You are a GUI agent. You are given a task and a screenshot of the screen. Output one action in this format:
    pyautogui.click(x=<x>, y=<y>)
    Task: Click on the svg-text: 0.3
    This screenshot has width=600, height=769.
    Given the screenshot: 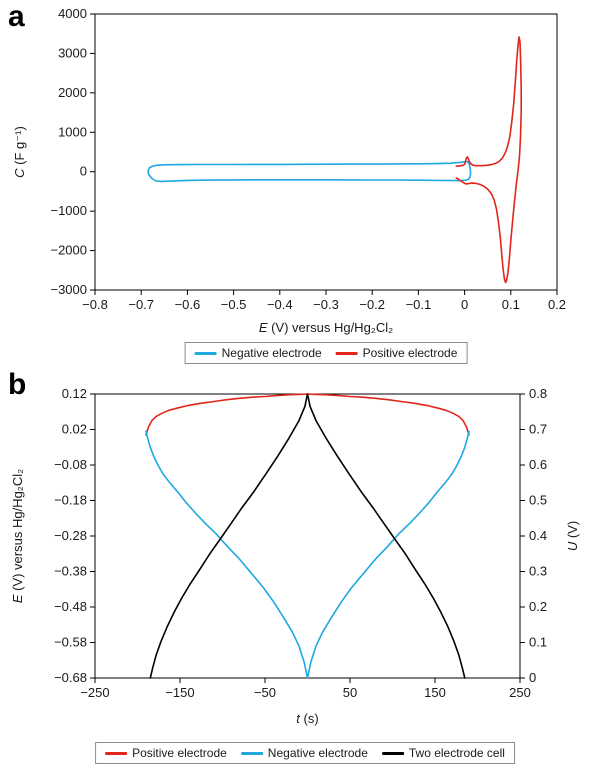 What is the action you would take?
    pyautogui.click(x=538, y=571)
    